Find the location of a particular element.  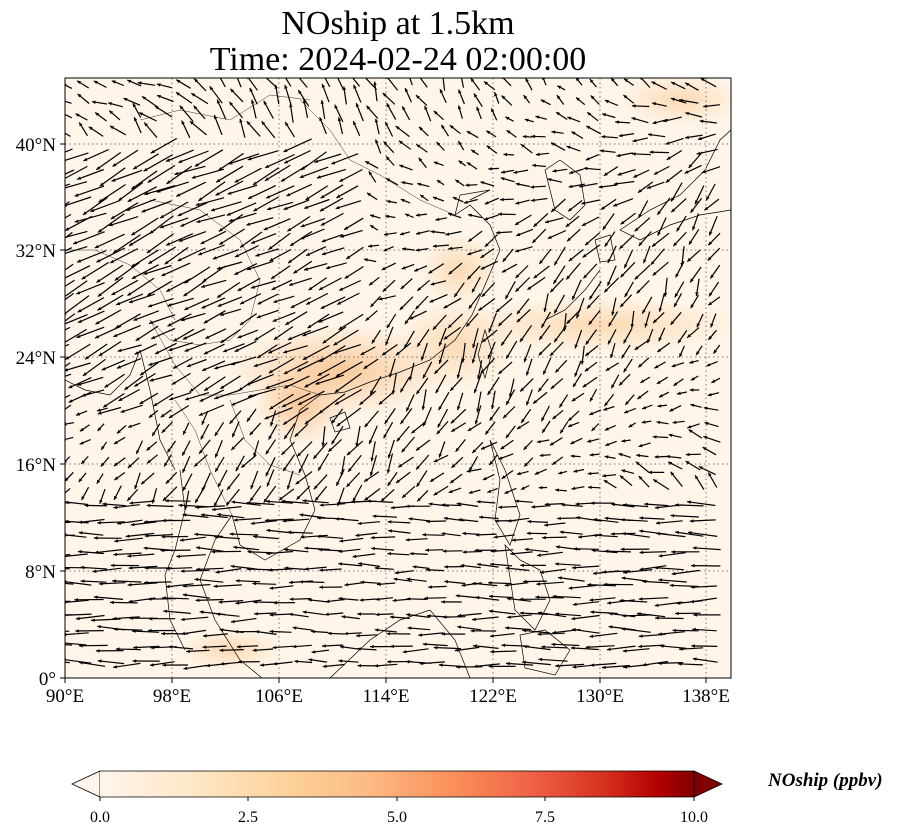

lat-tick-label: 32°N is located at coordinates (36, 251).